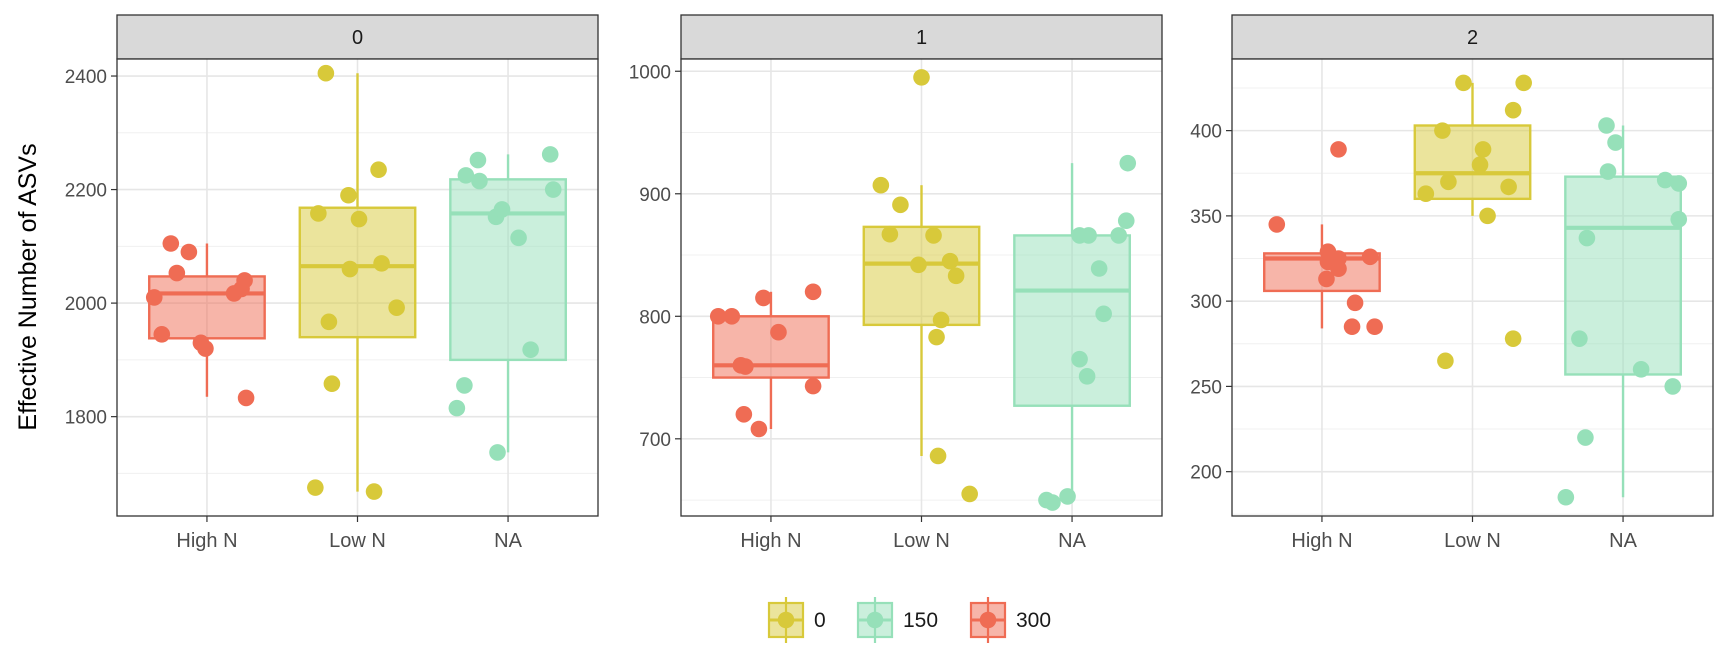 Image resolution: width=1728 pixels, height=672 pixels. Describe the element at coordinates (897, 620) in the screenshot. I see `legend-item-150: 150` at that location.